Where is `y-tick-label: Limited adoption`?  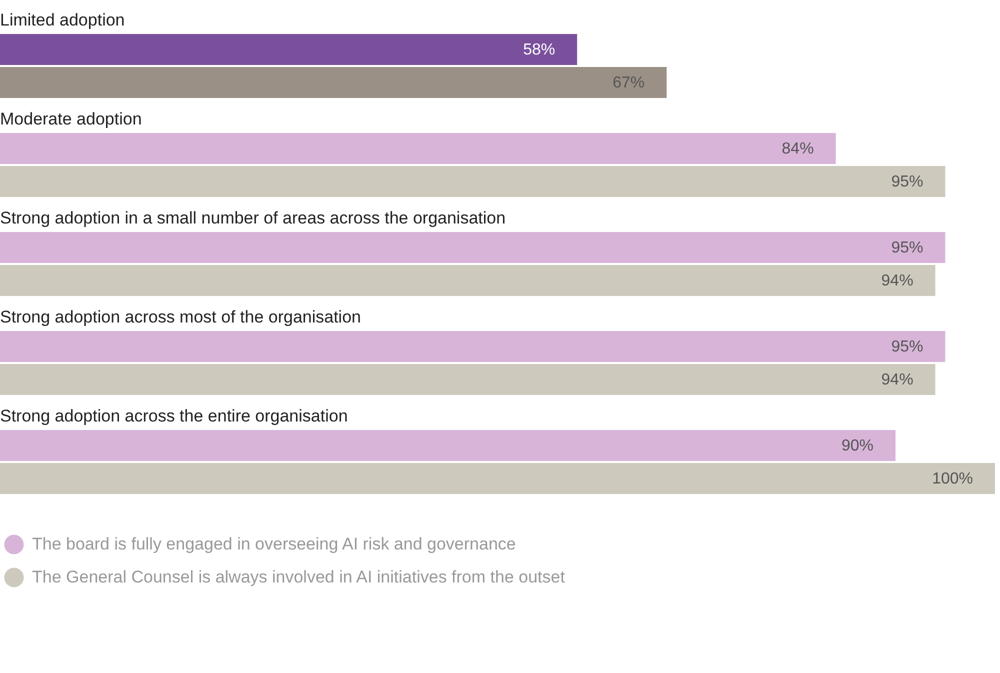 y-tick-label: Limited adoption is located at coordinates (62, 20).